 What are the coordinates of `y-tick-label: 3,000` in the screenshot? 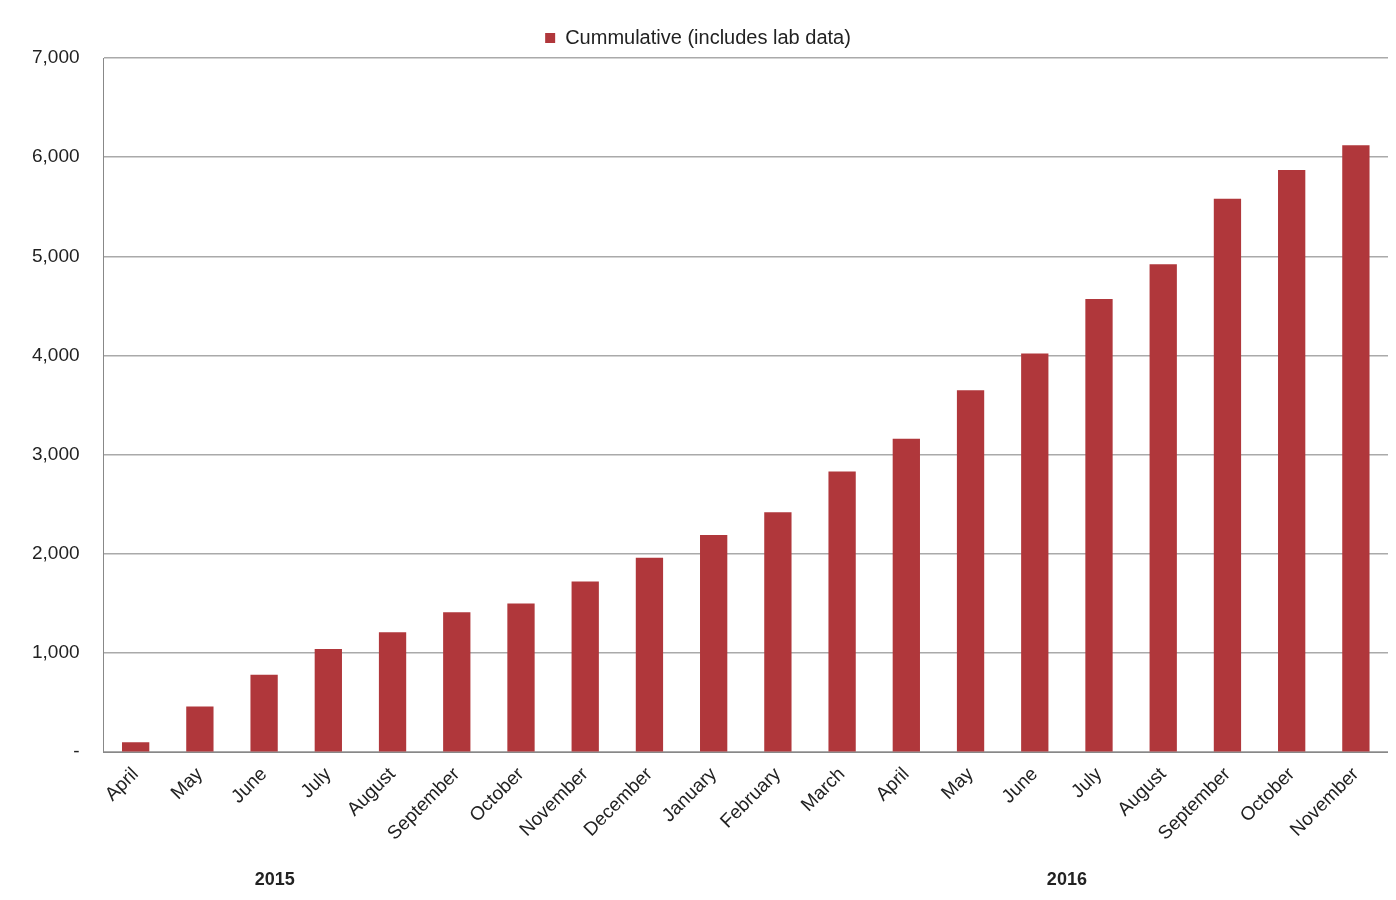 It's located at (56, 453).